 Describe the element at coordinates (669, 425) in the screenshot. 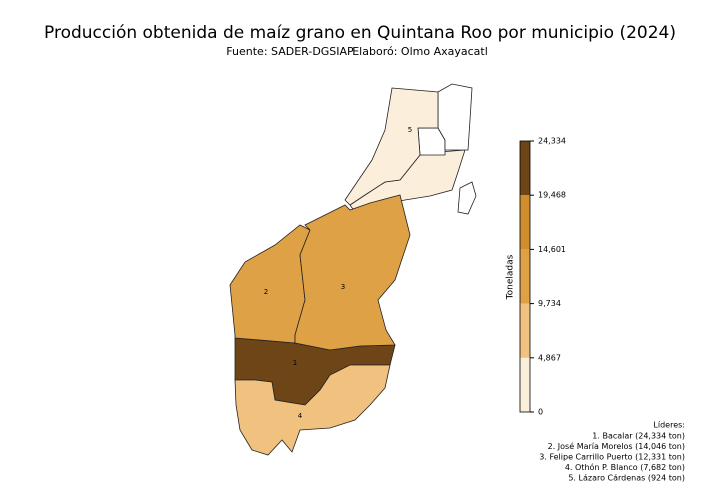

I see `legend-title: Líderes:` at that location.